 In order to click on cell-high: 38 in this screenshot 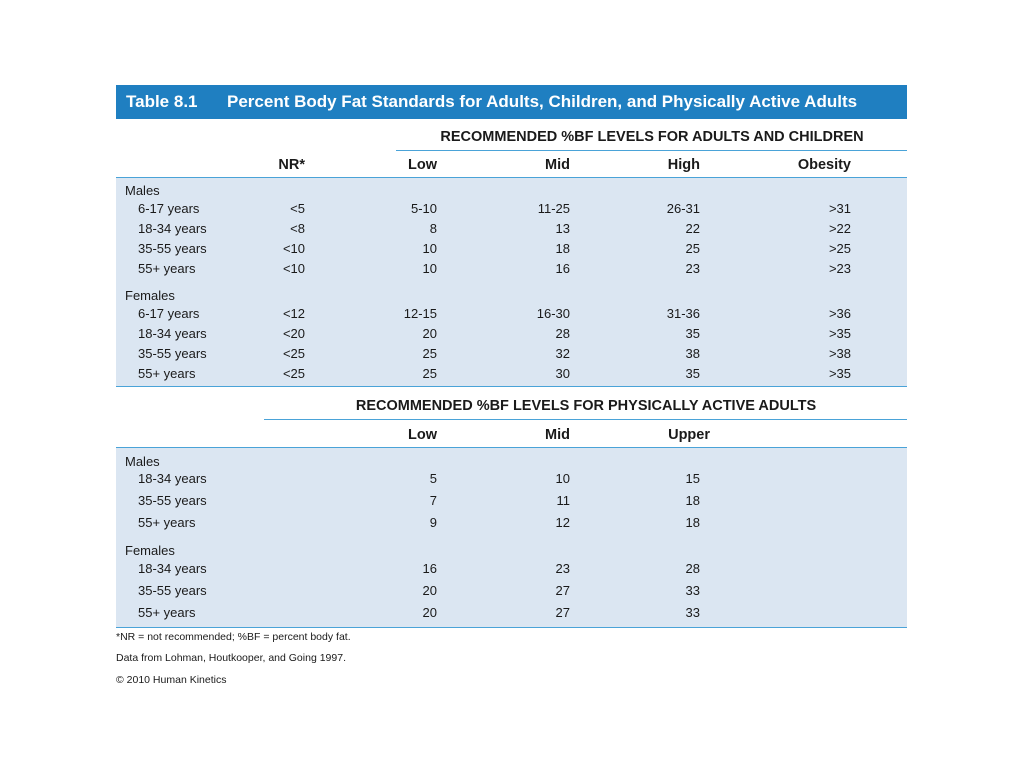, I will do `click(692, 353)`.